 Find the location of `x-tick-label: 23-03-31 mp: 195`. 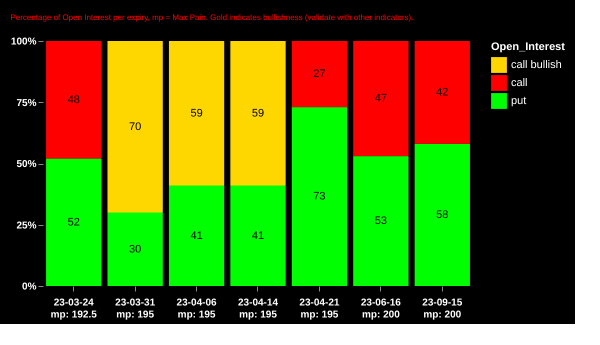

x-tick-label: 23-03-31 mp: 195 is located at coordinates (135, 309).